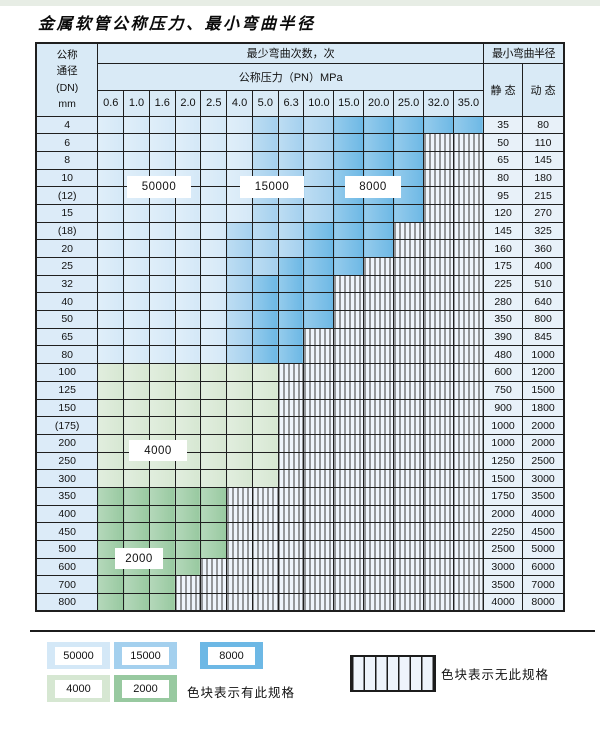 Image resolution: width=600 pixels, height=743 pixels. Describe the element at coordinates (214, 103) in the screenshot. I see `header-pn-2.5: 2.5` at that location.